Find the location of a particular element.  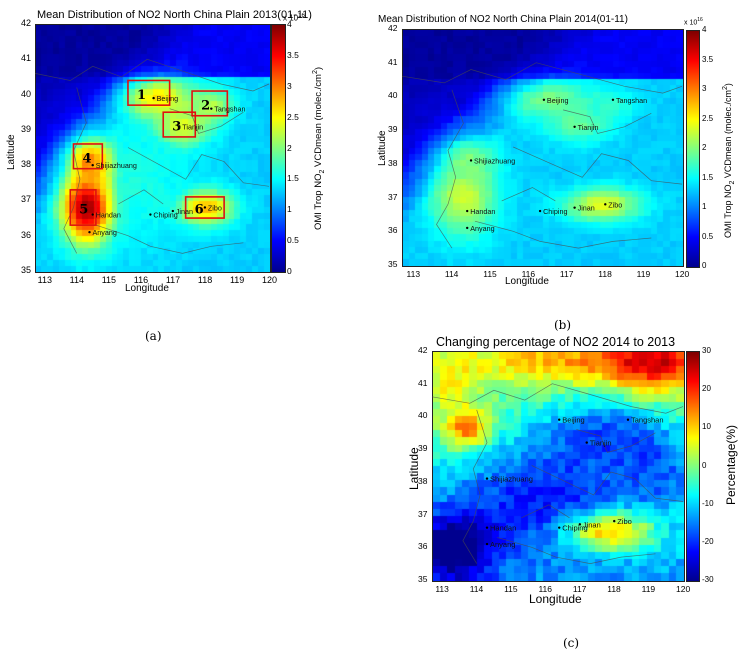

colorbar-tick-label: 0 is located at coordinates (704, 265).